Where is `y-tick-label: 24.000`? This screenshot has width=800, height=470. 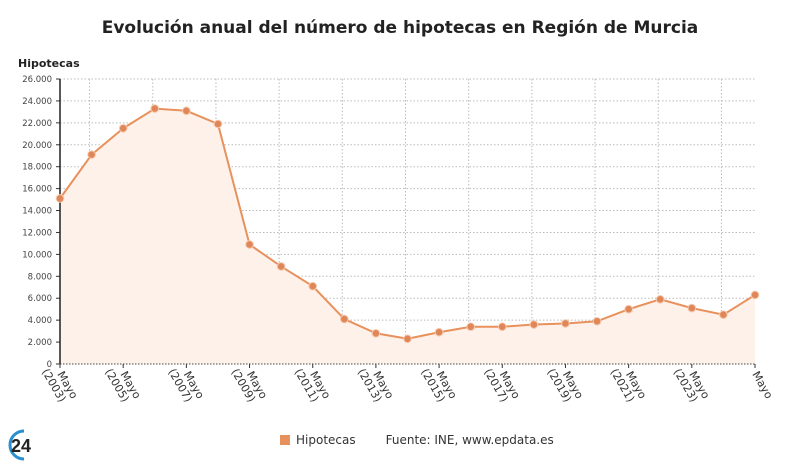
y-tick-label: 24.000 is located at coordinates (37, 102).